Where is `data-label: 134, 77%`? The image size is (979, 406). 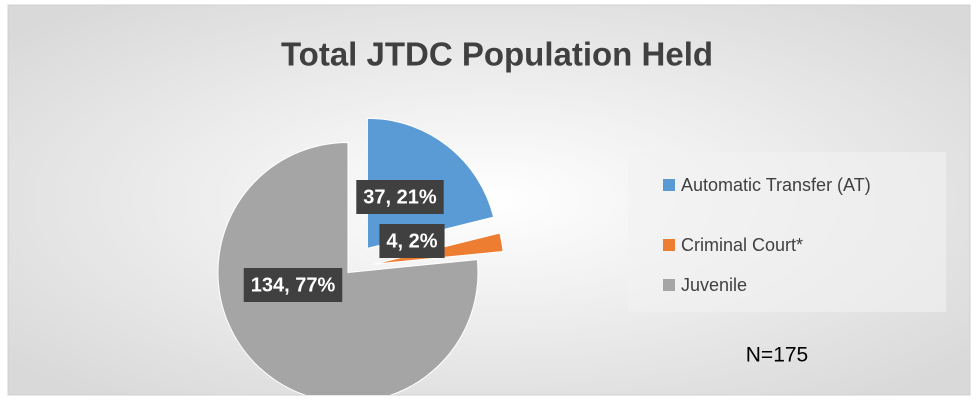 data-label: 134, 77% is located at coordinates (293, 285).